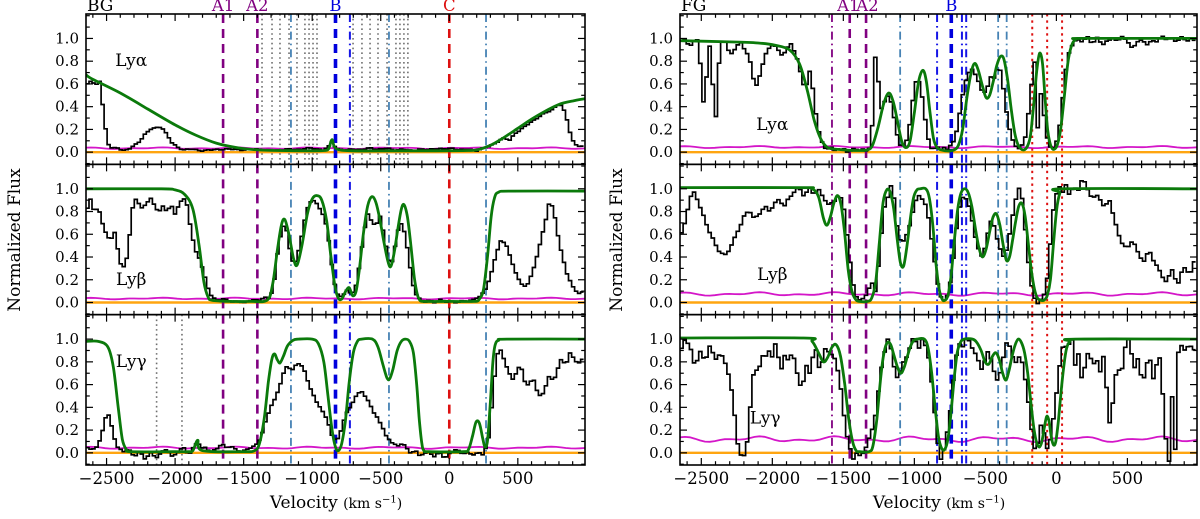  Describe the element at coordinates (693, 8) in the screenshot. I see `panel-corner-label: FG` at that location.